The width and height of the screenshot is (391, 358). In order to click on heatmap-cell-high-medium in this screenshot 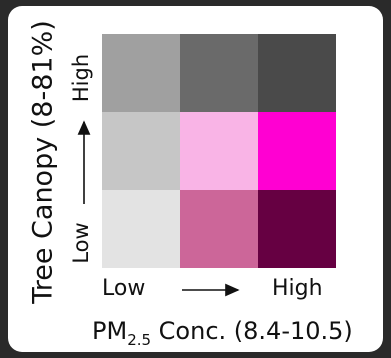, I will do `click(297, 151)`.